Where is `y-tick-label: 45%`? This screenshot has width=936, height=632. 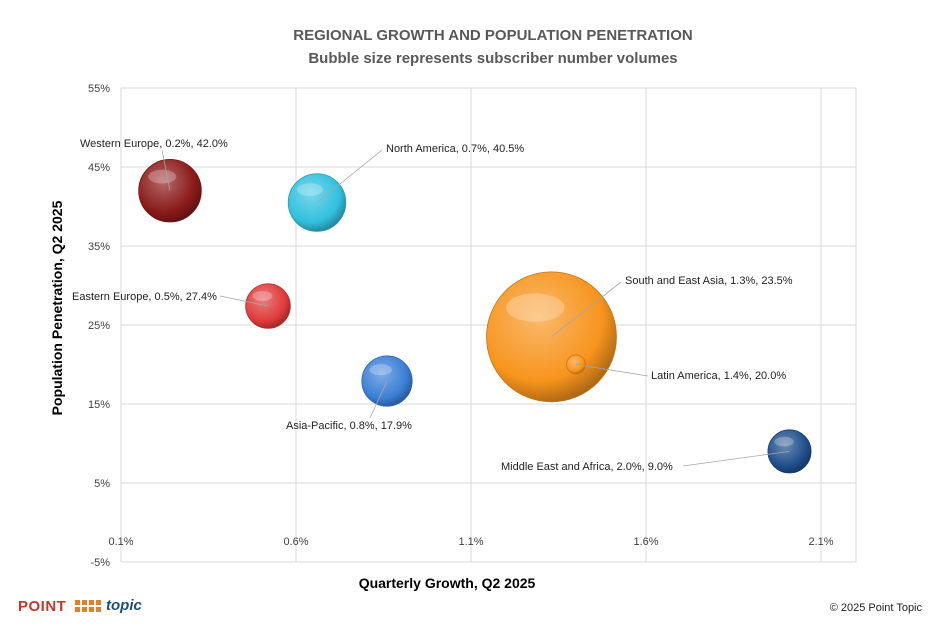 y-tick-label: 45% is located at coordinates (99, 168).